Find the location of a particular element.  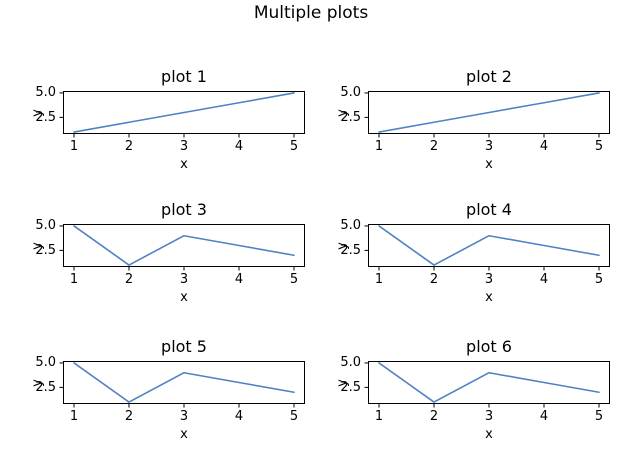

subplot-4: plot 4 2.5 5.0 1 2 3 4 5 x y is located at coordinates (467, 254).